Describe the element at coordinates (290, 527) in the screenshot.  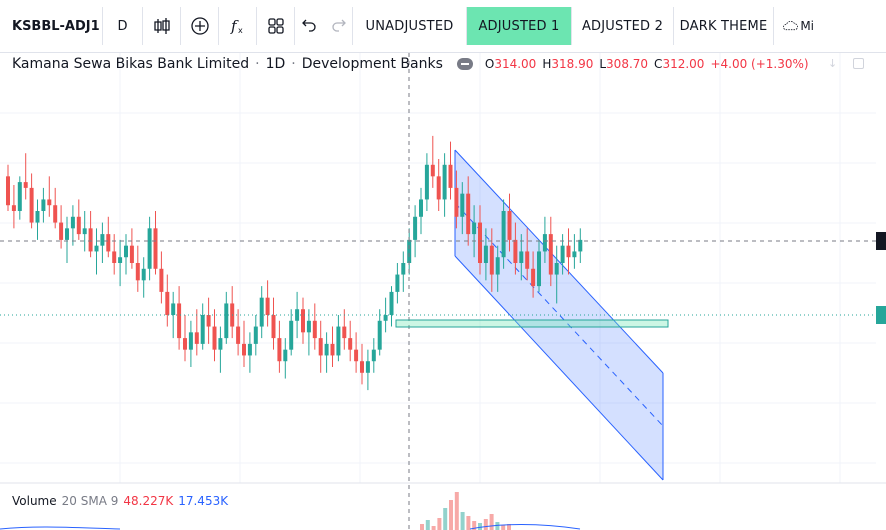
I see `volume-sma-line` at that location.